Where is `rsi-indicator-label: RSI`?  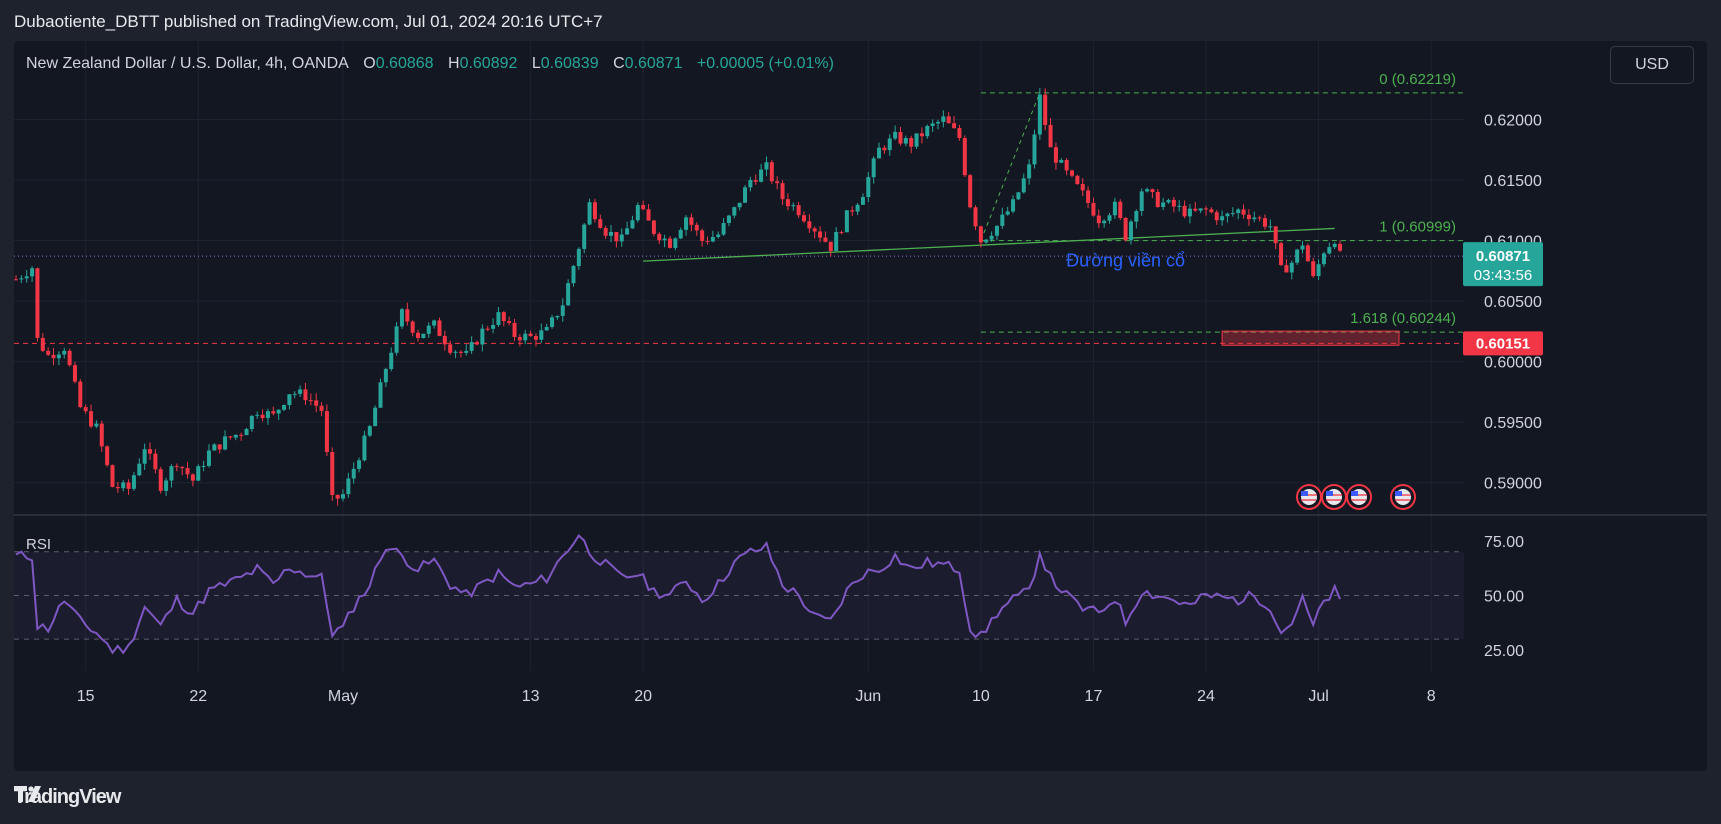
rsi-indicator-label: RSI is located at coordinates (39, 544).